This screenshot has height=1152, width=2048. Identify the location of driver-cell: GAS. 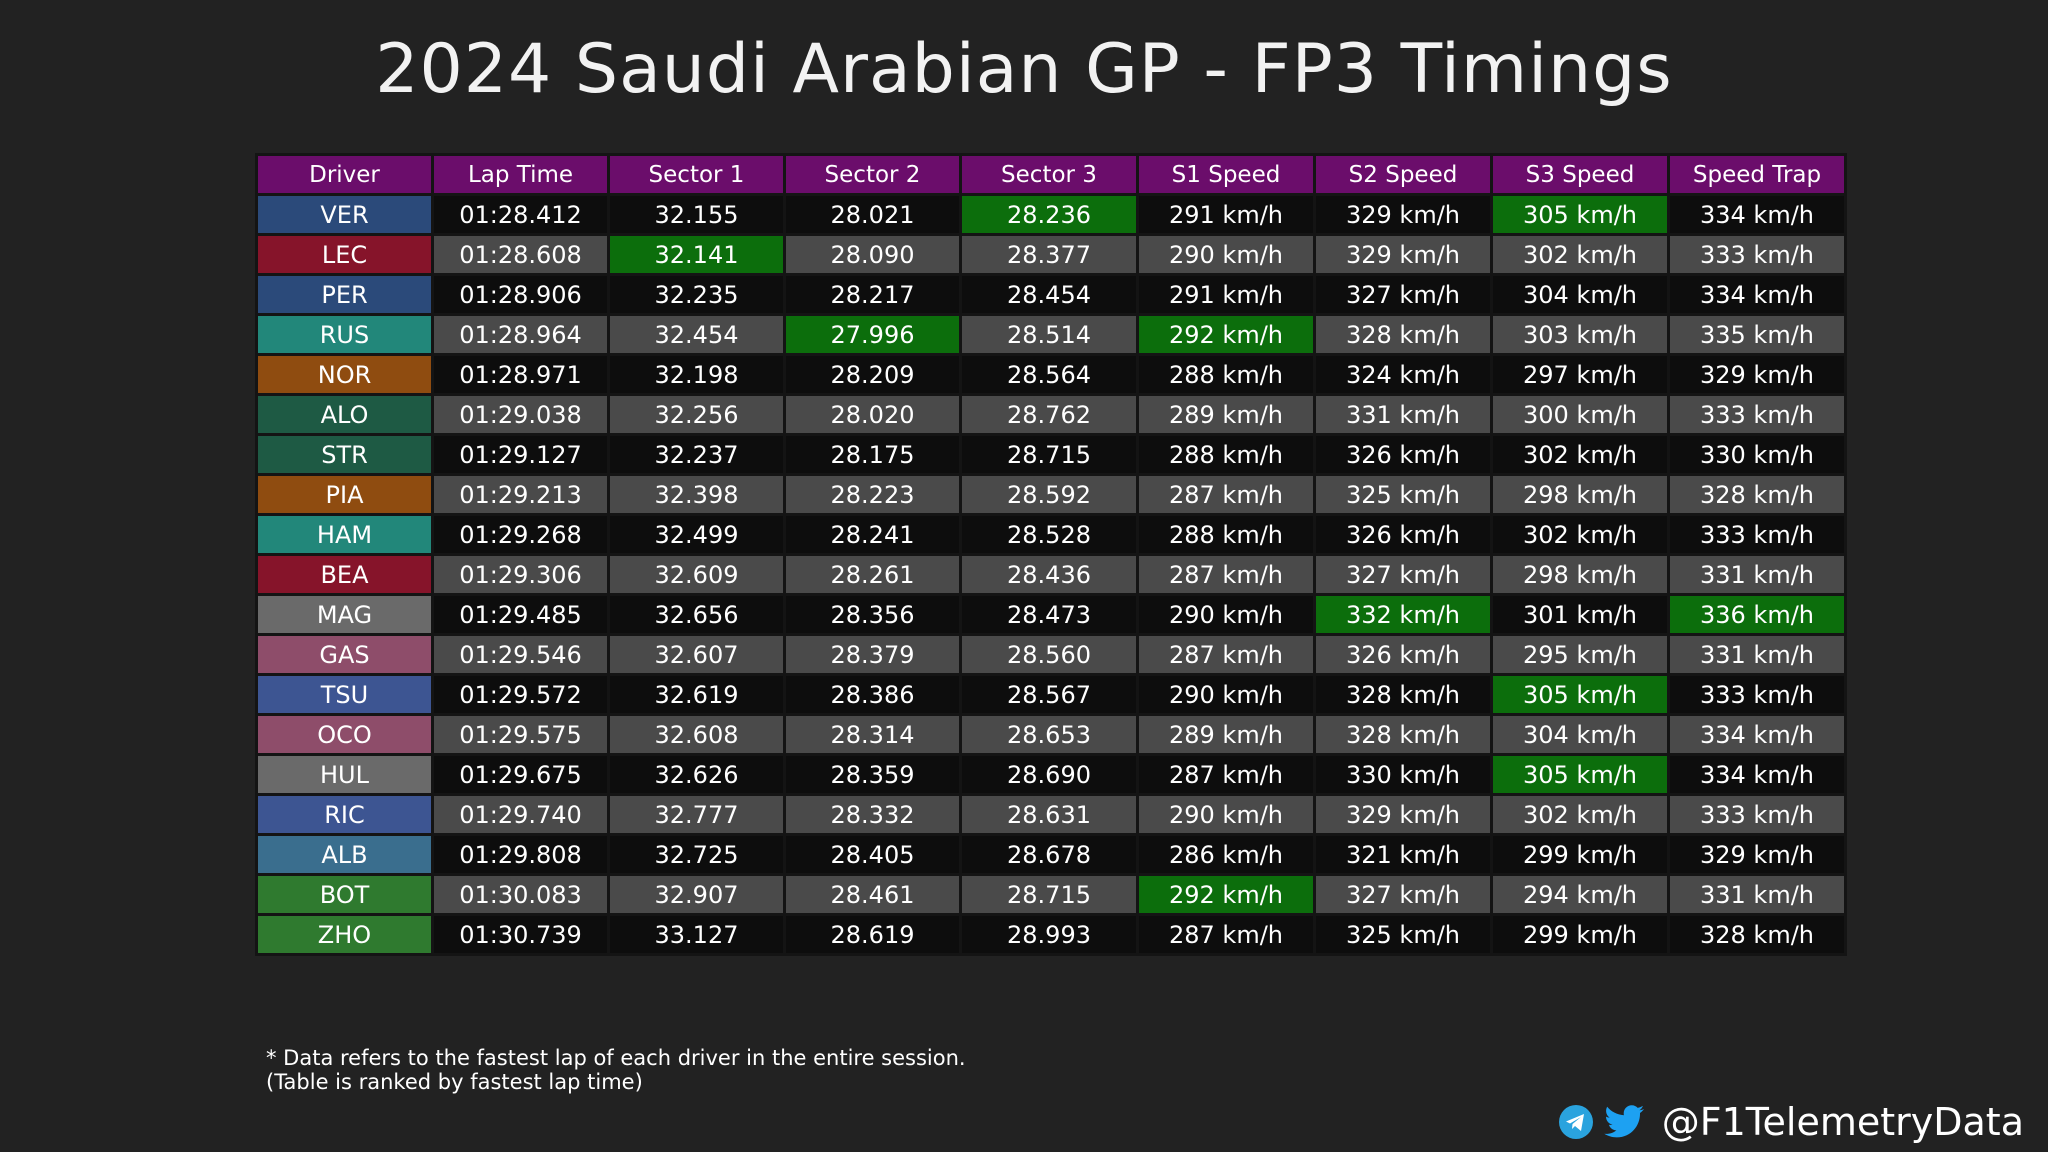
(344, 654).